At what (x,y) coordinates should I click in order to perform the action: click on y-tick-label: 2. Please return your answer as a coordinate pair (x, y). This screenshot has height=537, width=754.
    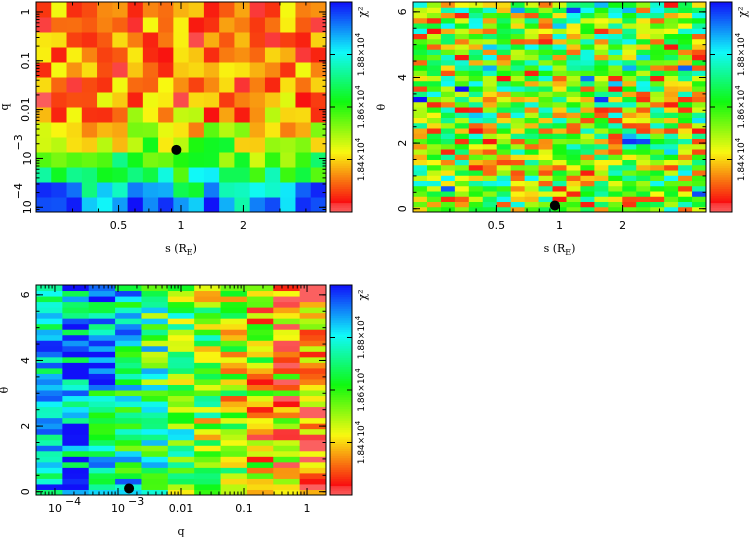
    Looking at the image, I should click on (25, 426).